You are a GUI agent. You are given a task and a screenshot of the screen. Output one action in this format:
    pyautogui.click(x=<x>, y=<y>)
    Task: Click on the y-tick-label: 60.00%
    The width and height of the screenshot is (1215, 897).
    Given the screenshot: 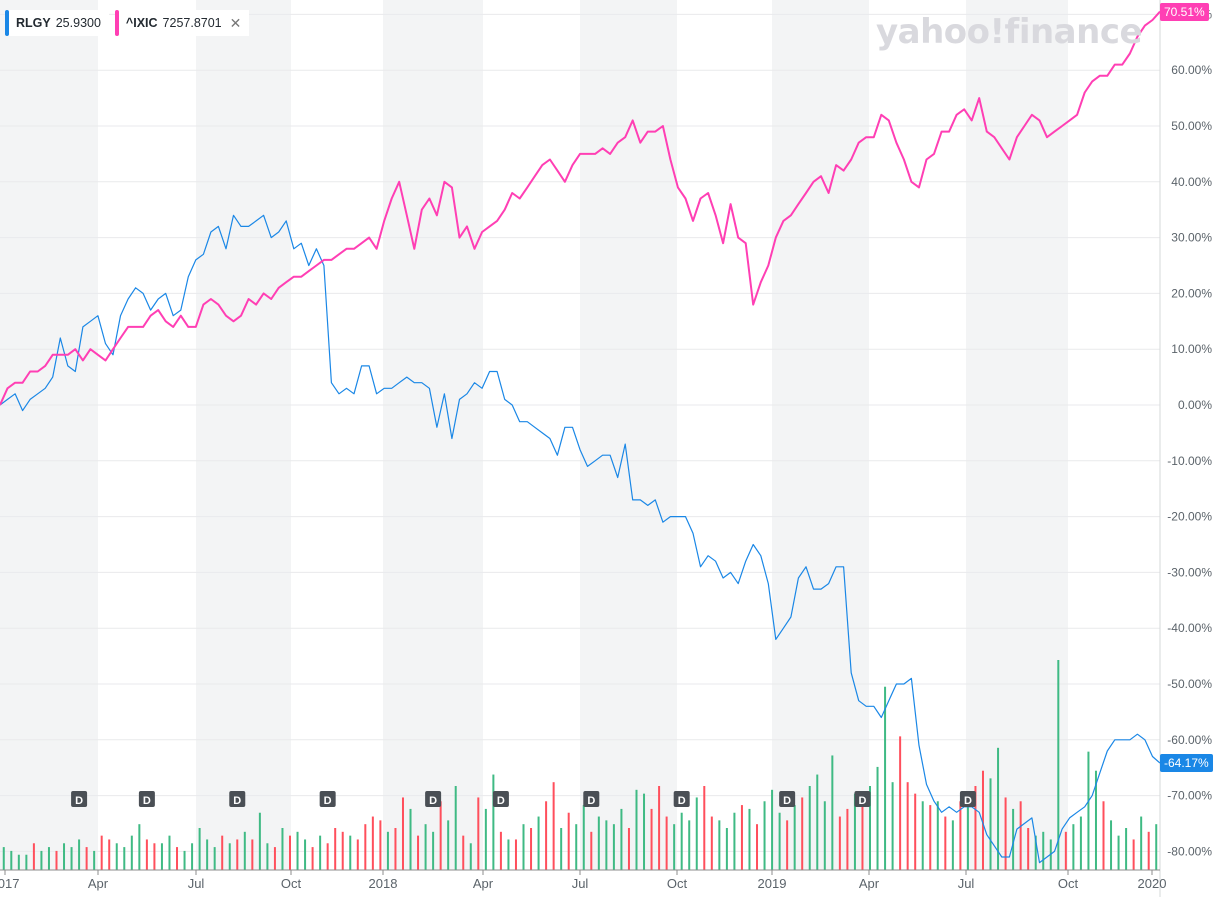 What is the action you would take?
    pyautogui.click(x=1191, y=70)
    